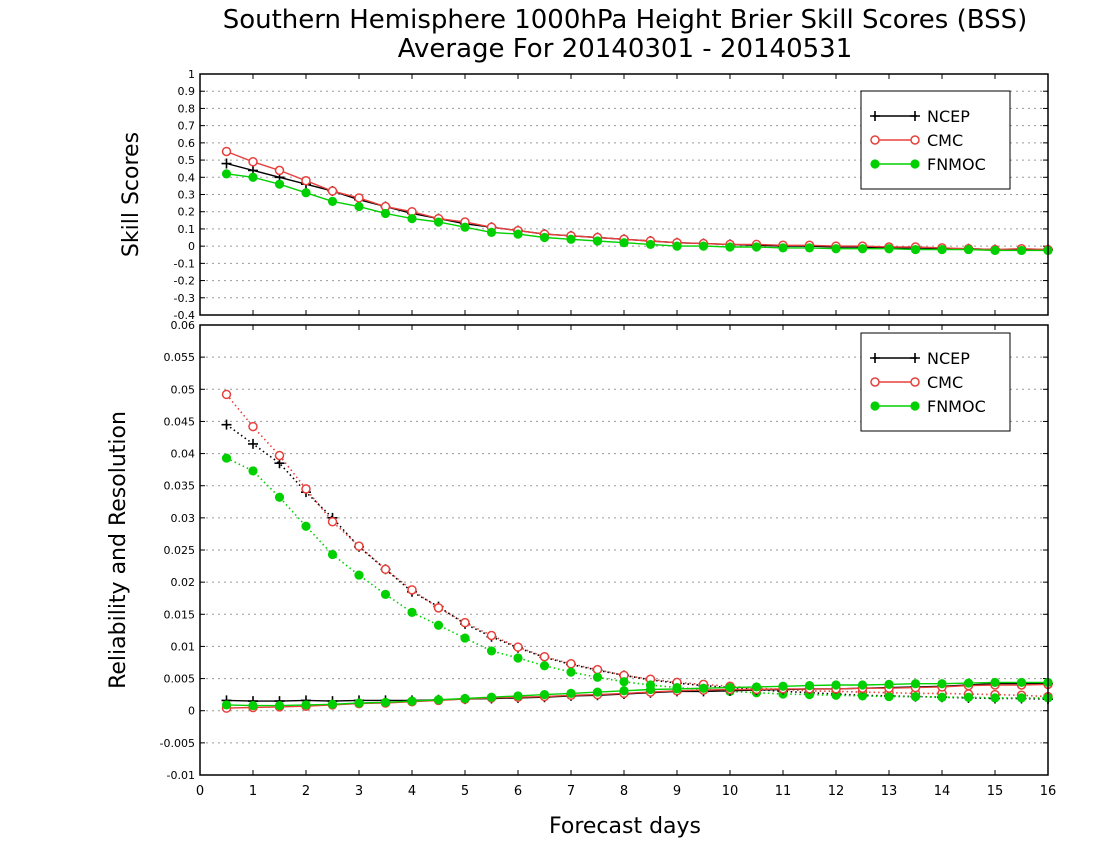  I want to click on x-tick-label: 8, so click(624, 791).